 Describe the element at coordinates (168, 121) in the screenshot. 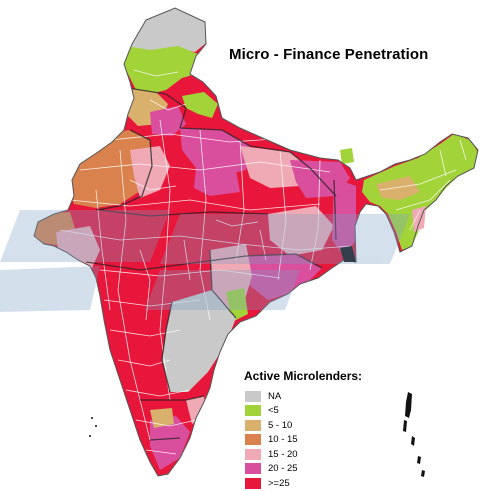

I see `region-haryana` at that location.